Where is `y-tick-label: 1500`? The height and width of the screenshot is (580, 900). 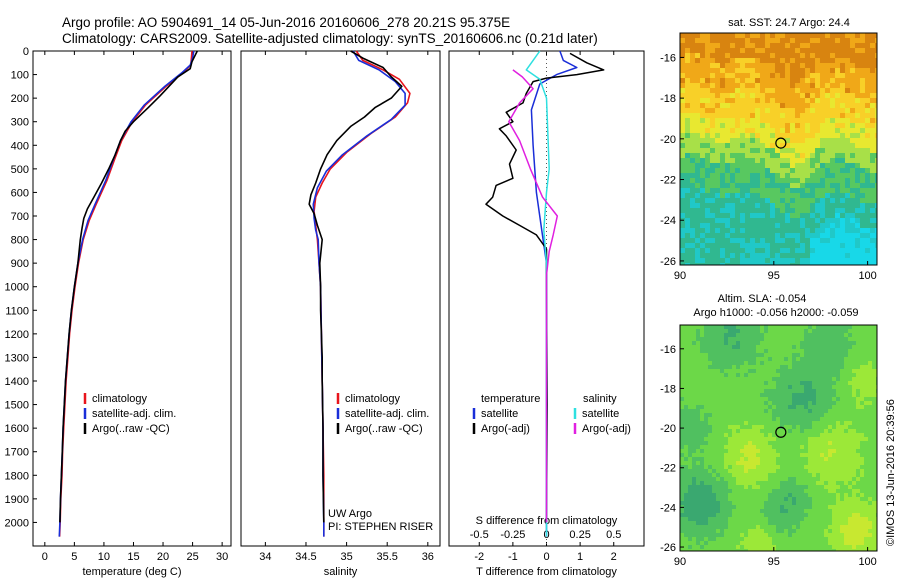
y-tick-label: 1500 is located at coordinates (17, 406).